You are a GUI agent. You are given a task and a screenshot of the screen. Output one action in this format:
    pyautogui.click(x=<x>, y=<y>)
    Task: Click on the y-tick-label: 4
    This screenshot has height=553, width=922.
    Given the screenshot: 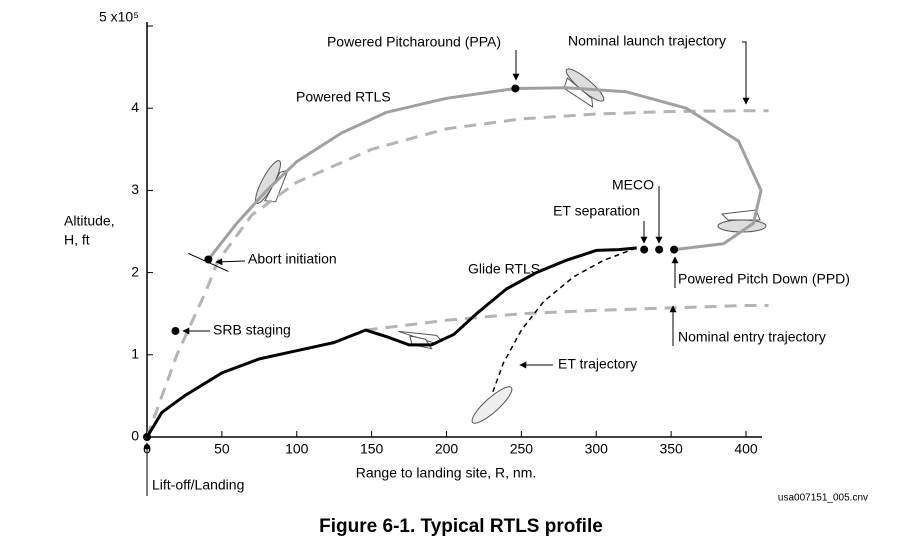 What is the action you would take?
    pyautogui.click(x=135, y=107)
    